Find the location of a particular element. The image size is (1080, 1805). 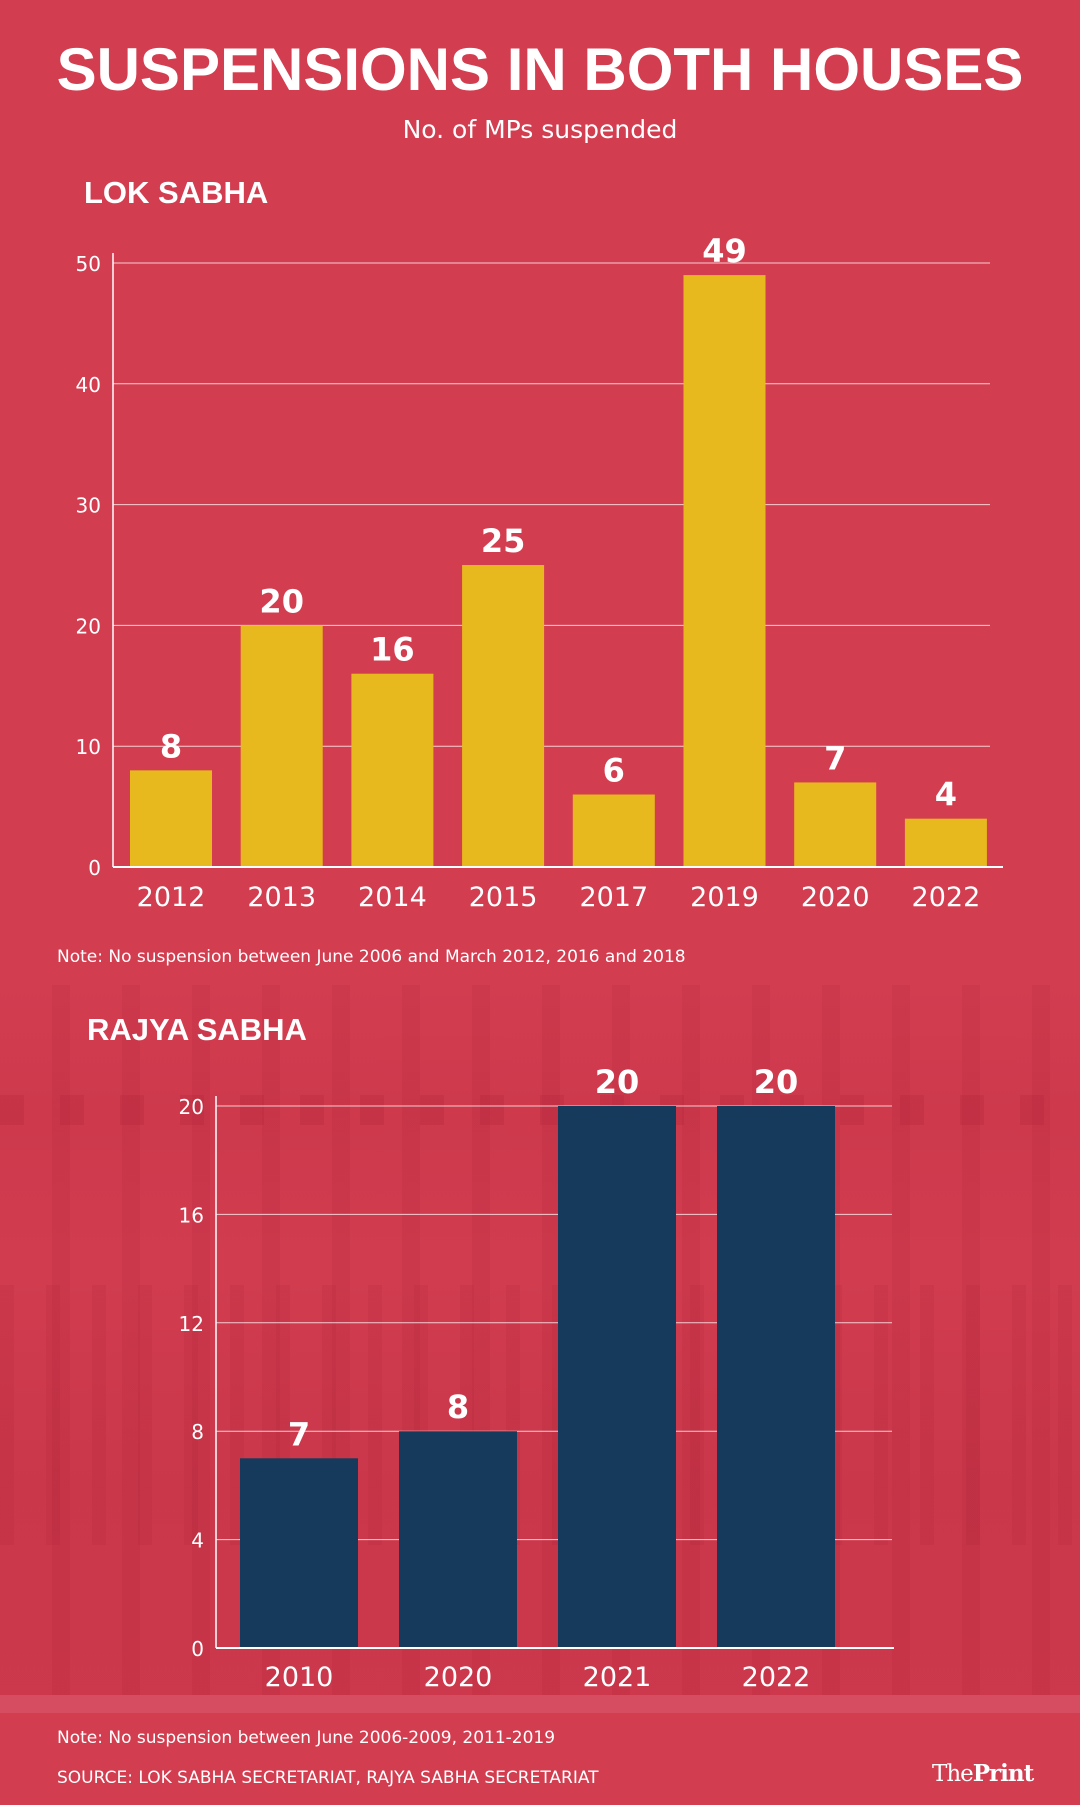

y-tick-label: 50 is located at coordinates (88, 264).